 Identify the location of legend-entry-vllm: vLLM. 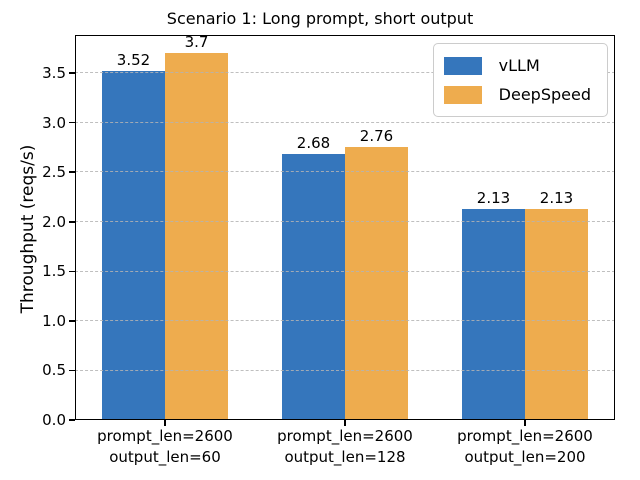
(520, 65).